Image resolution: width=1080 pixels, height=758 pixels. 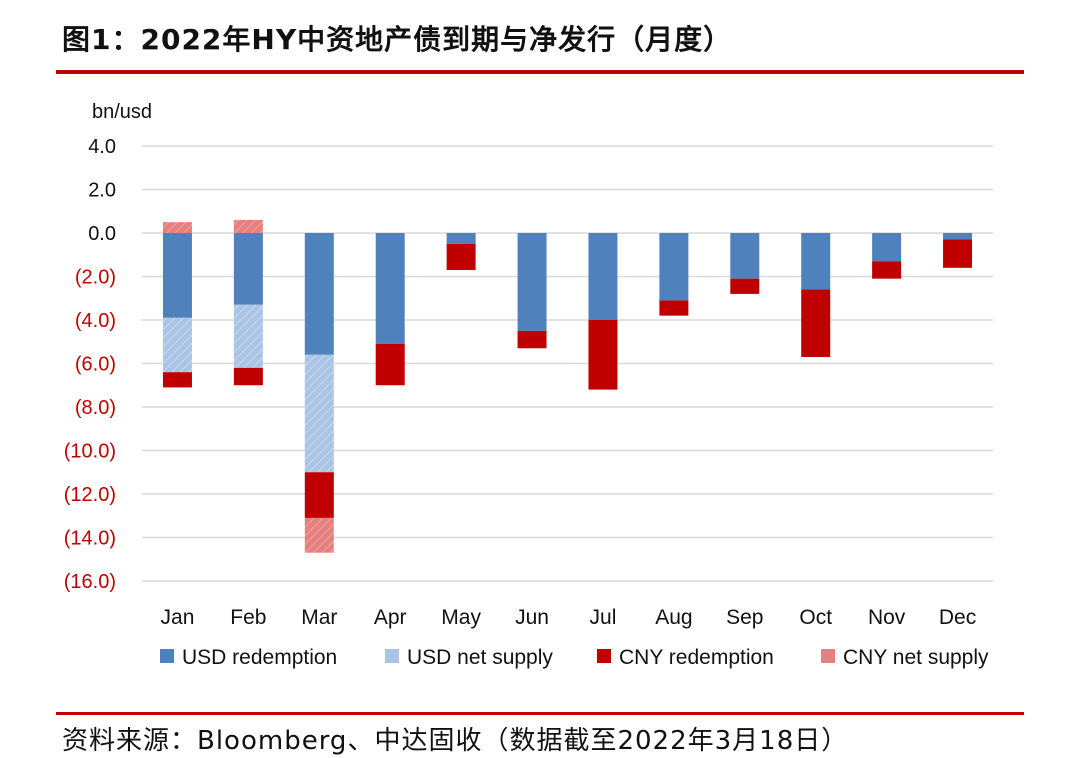 What do you see at coordinates (102, 191) in the screenshot?
I see `y-tick-label: 2.0` at bounding box center [102, 191].